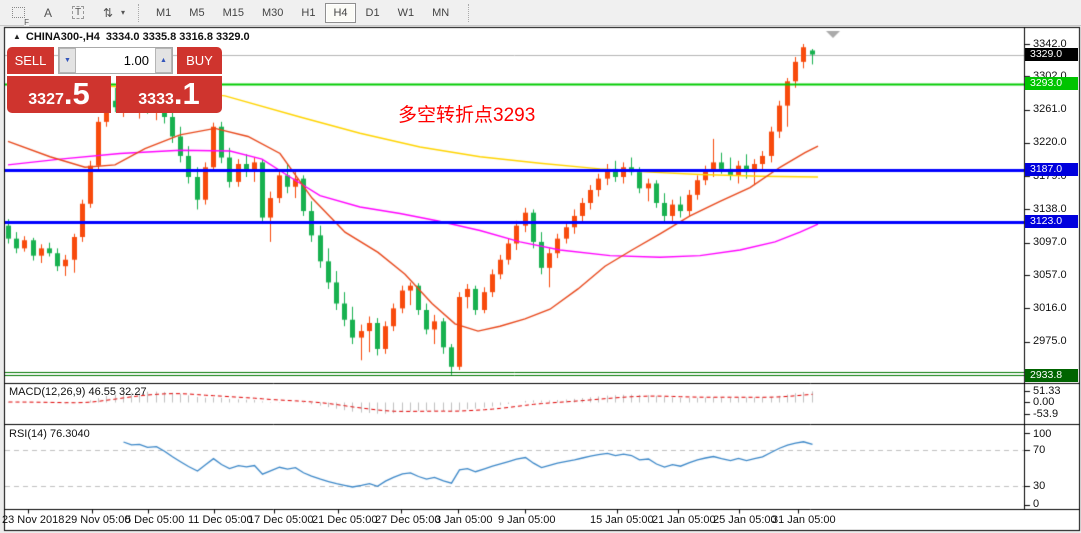  Describe the element at coordinates (98, 520) in the screenshot. I see `date-axis-label: 29 Nov 05:00` at that location.